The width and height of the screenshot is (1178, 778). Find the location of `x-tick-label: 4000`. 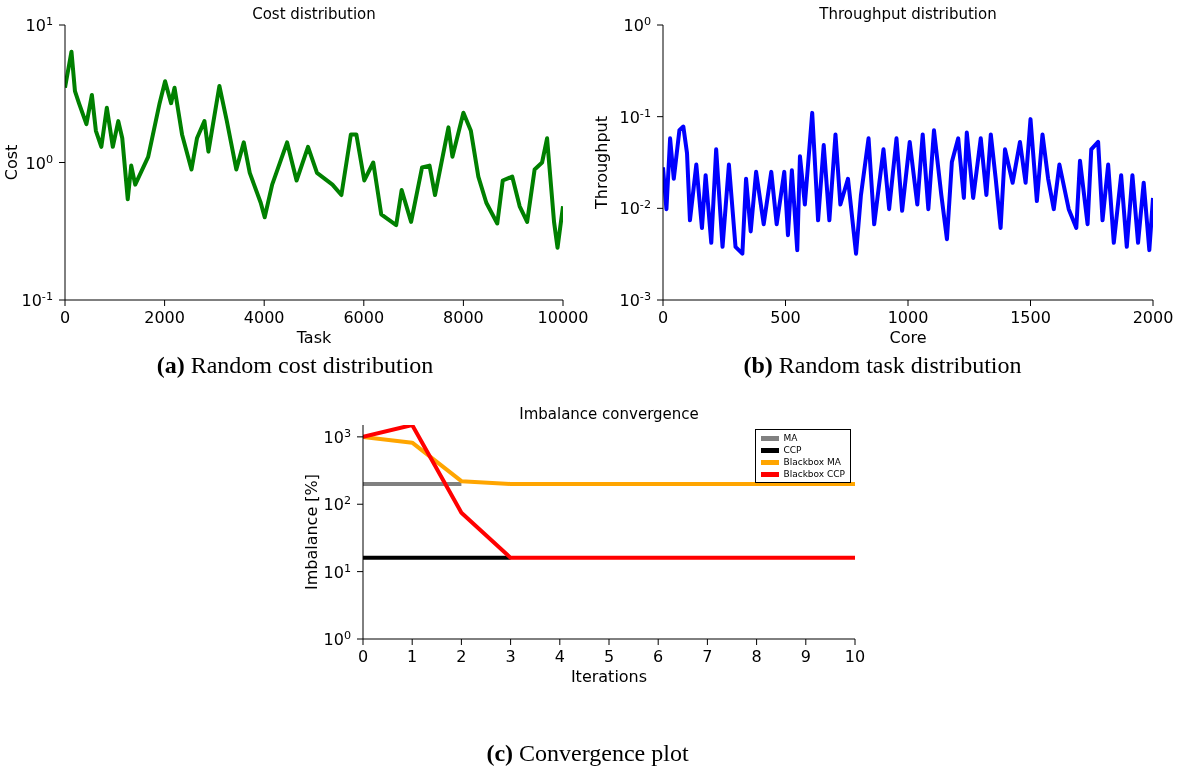

x-tick-label: 4000 is located at coordinates (264, 317).